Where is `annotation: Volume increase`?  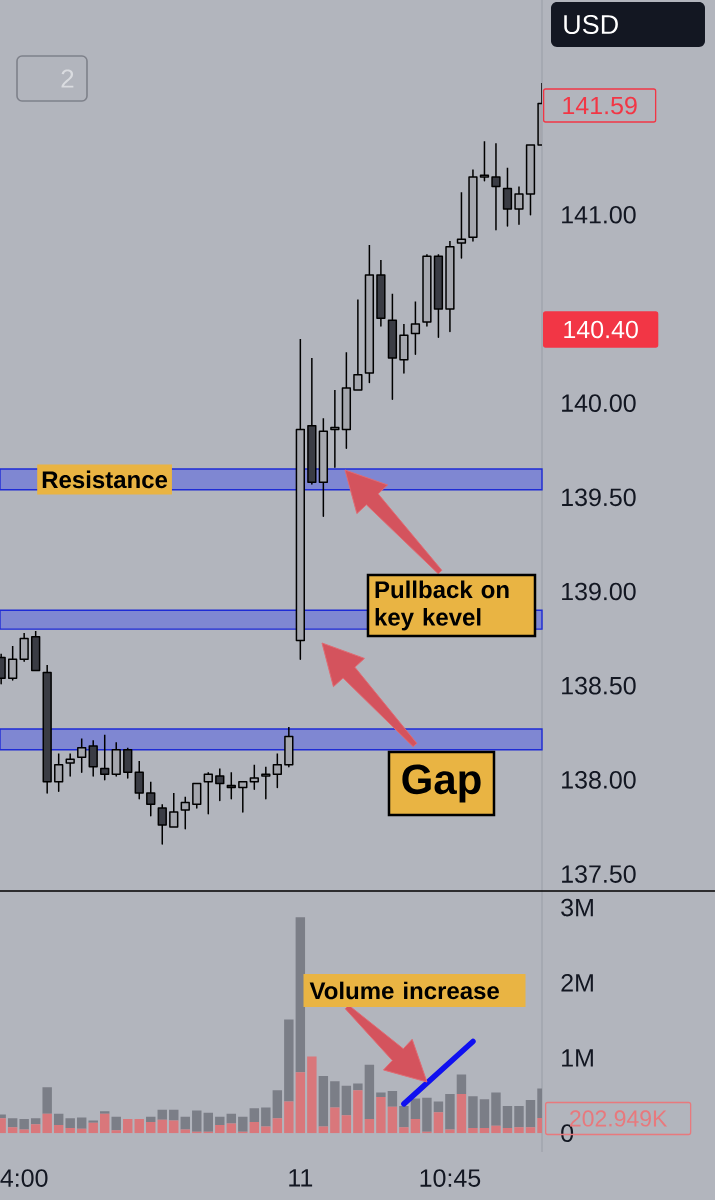
annotation: Volume increase is located at coordinates (404, 990).